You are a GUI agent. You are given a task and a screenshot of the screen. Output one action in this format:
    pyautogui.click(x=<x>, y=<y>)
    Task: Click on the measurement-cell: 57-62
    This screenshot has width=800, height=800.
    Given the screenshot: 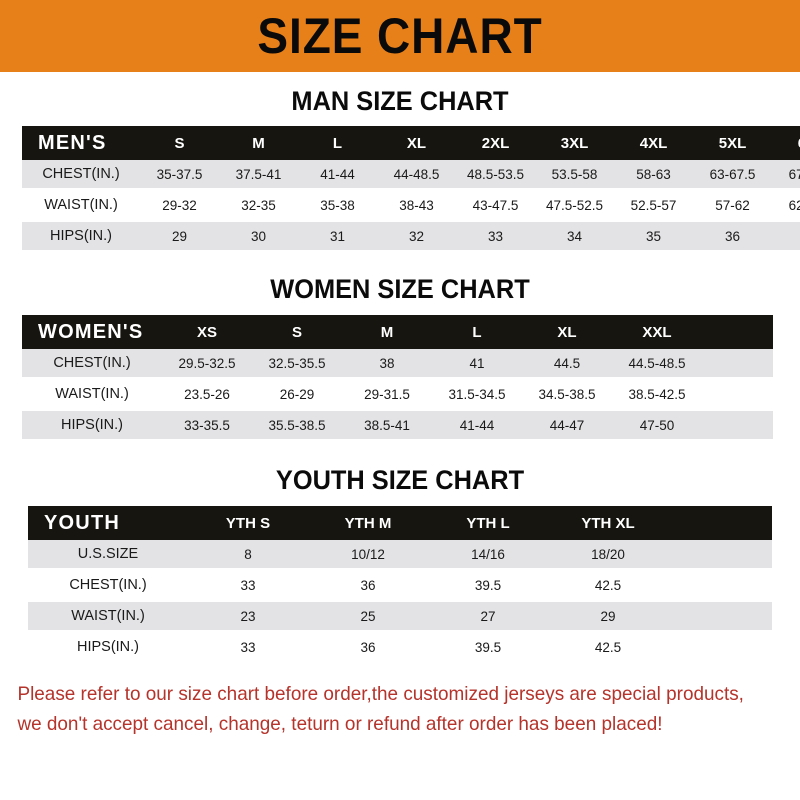 What is the action you would take?
    pyautogui.click(x=732, y=205)
    